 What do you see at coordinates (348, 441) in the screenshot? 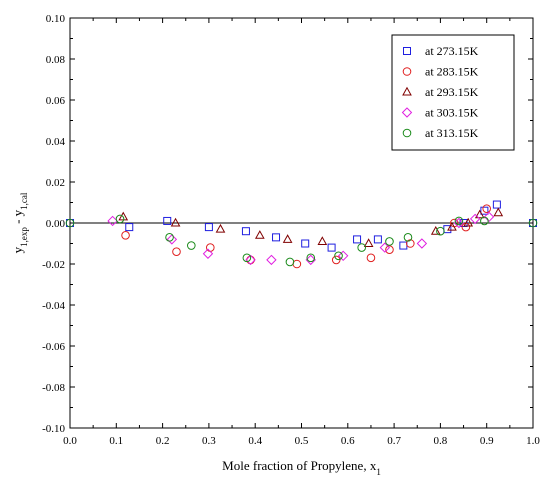
I see `x-tick-label: 0.6` at bounding box center [348, 441].